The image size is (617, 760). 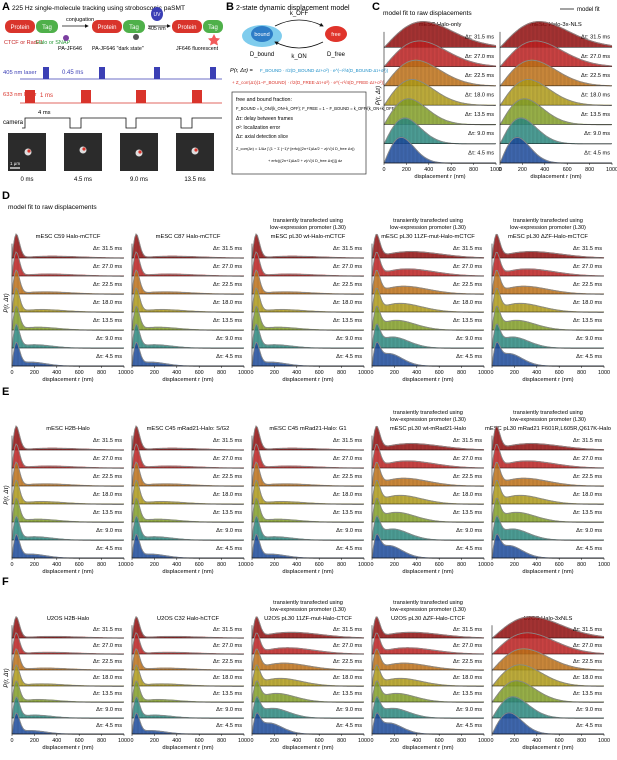 I want to click on box-line-4: Δz: axial detection slice, so click(x=262, y=137).